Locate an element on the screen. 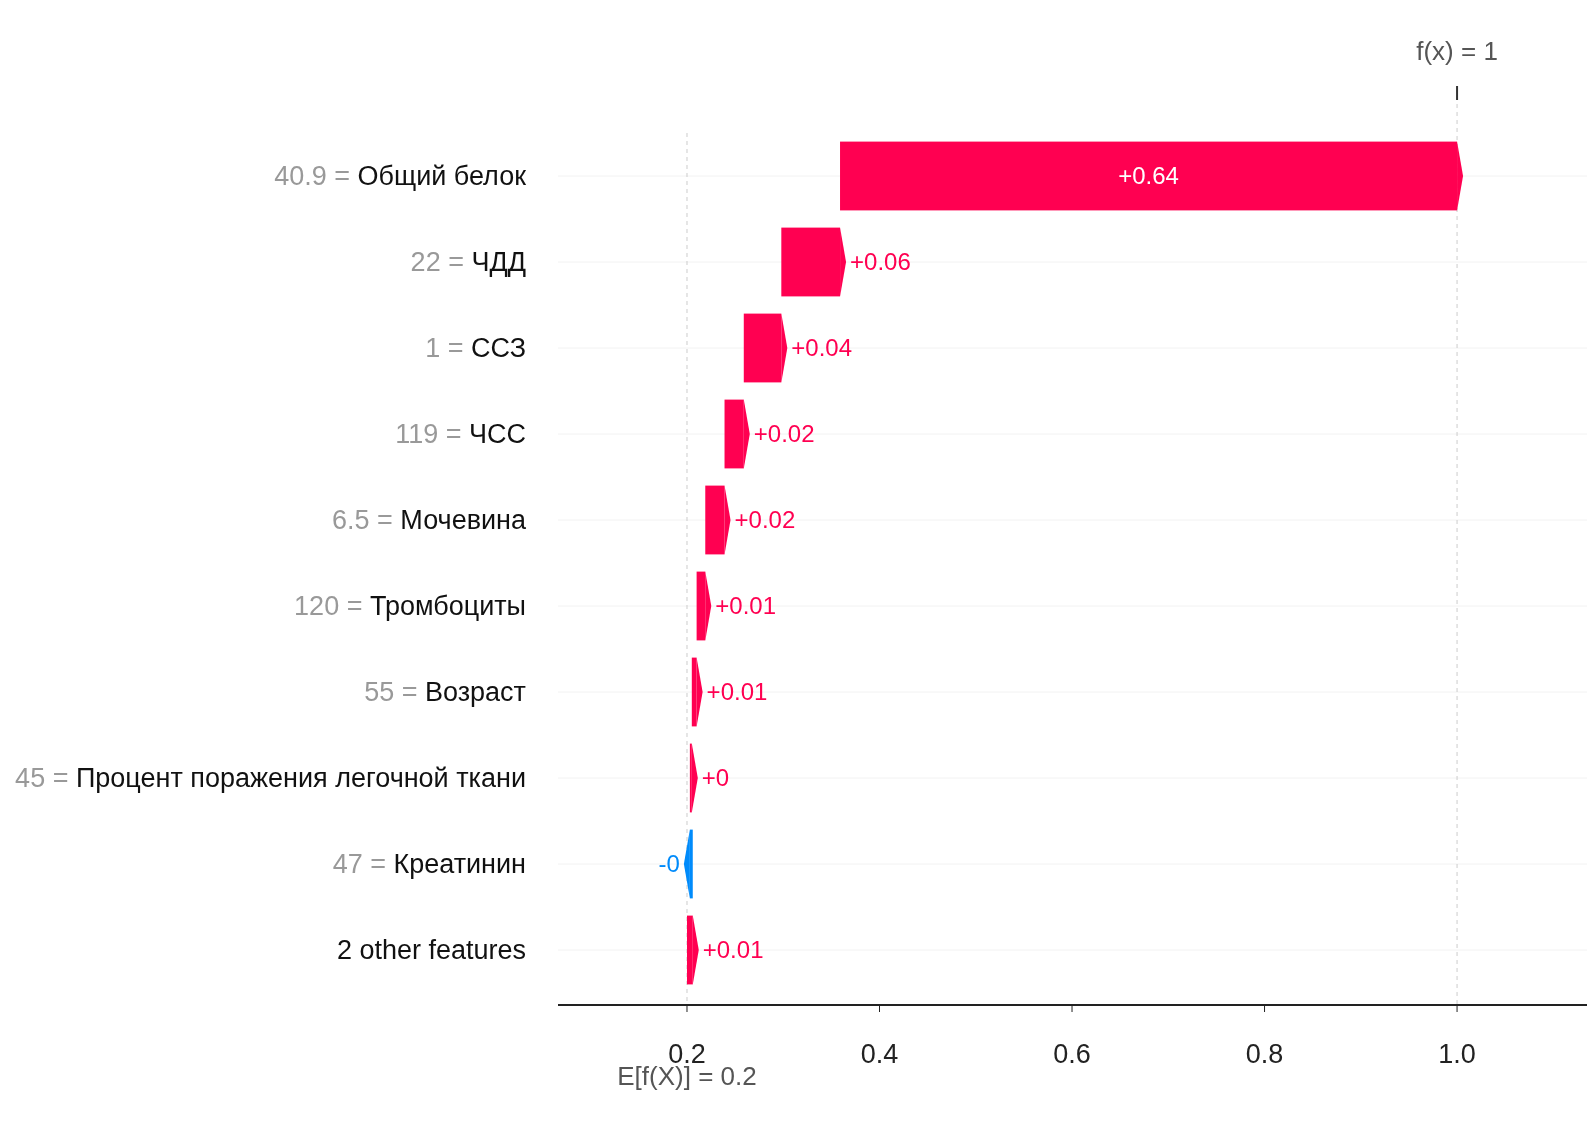 The height and width of the screenshot is (1136, 1587). y-tick-label: 6.5 = Мочевина is located at coordinates (429, 520).